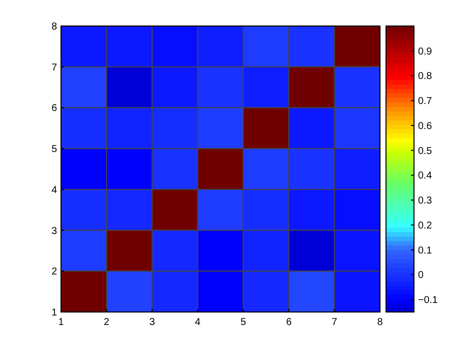  Describe the element at coordinates (335, 322) in the screenshot. I see `x-tick-label: 7` at that location.